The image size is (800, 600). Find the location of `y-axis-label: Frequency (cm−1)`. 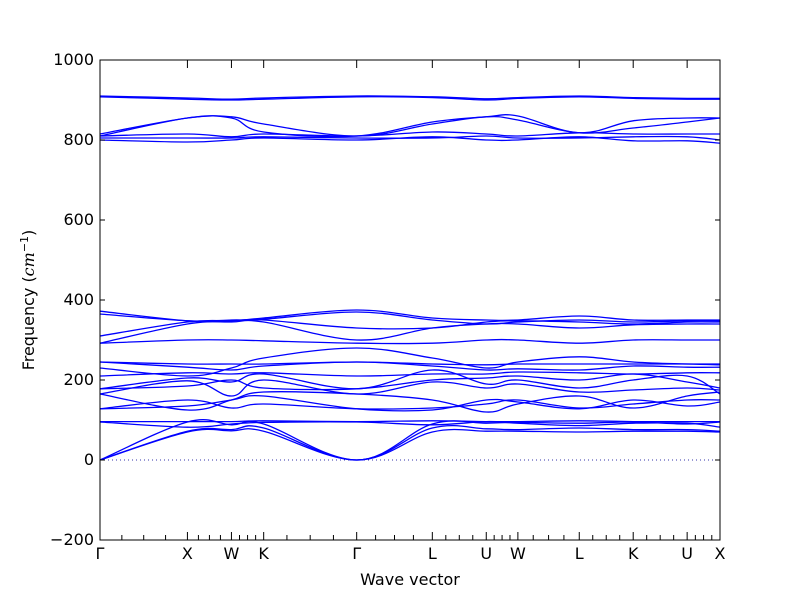

y-axis-label: Frequency (cm−1) is located at coordinates (28, 300).